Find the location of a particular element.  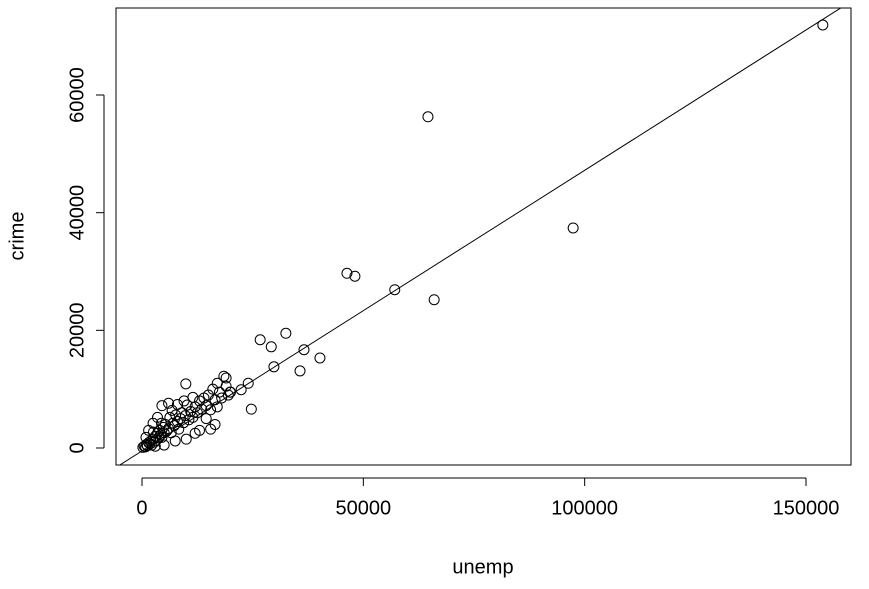

x-tick-label: 0 is located at coordinates (141, 508).